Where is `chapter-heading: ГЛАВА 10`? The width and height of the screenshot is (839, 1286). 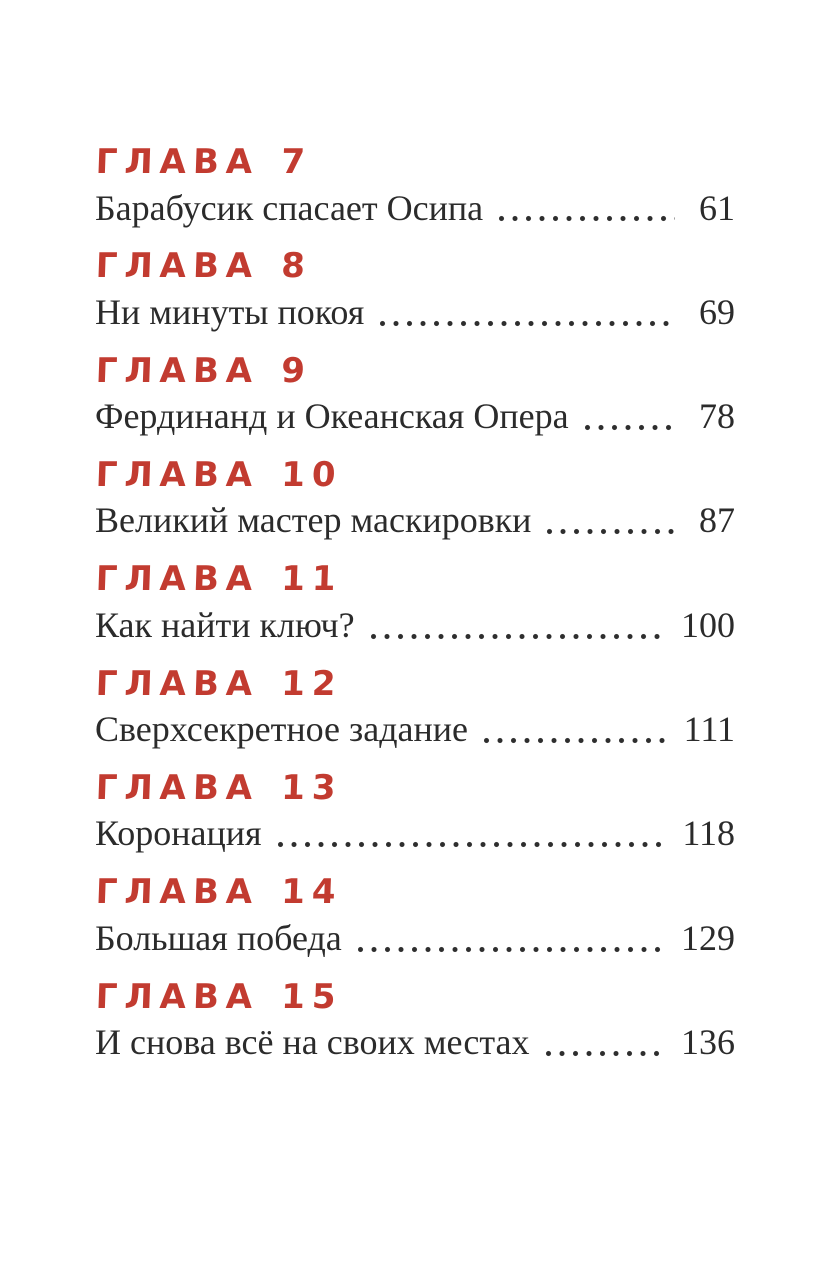
chapter-heading: ГЛАВА 10 is located at coordinates (416, 476).